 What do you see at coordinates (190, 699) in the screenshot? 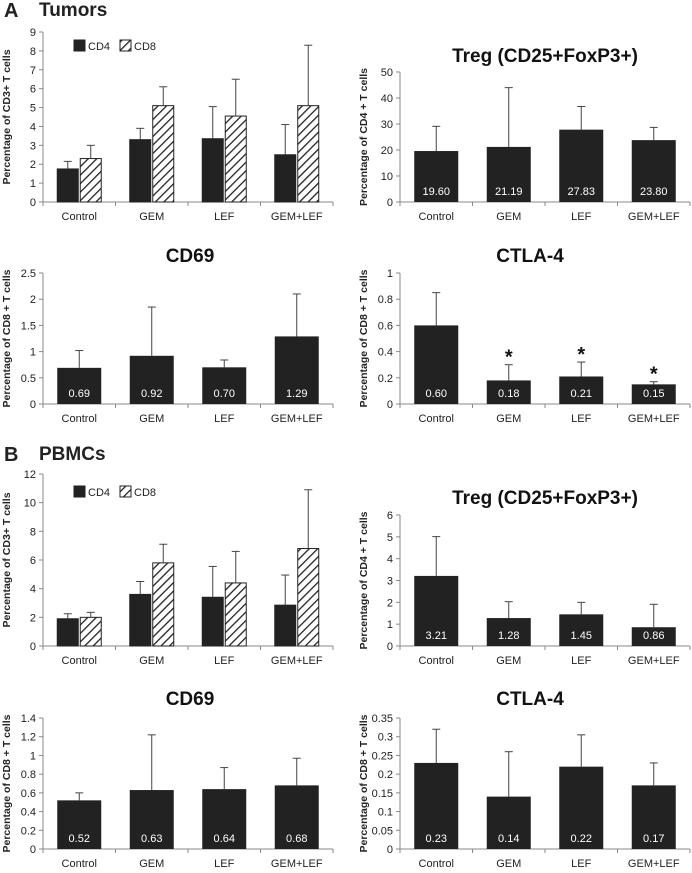
I see `chart-title: CD69` at bounding box center [190, 699].